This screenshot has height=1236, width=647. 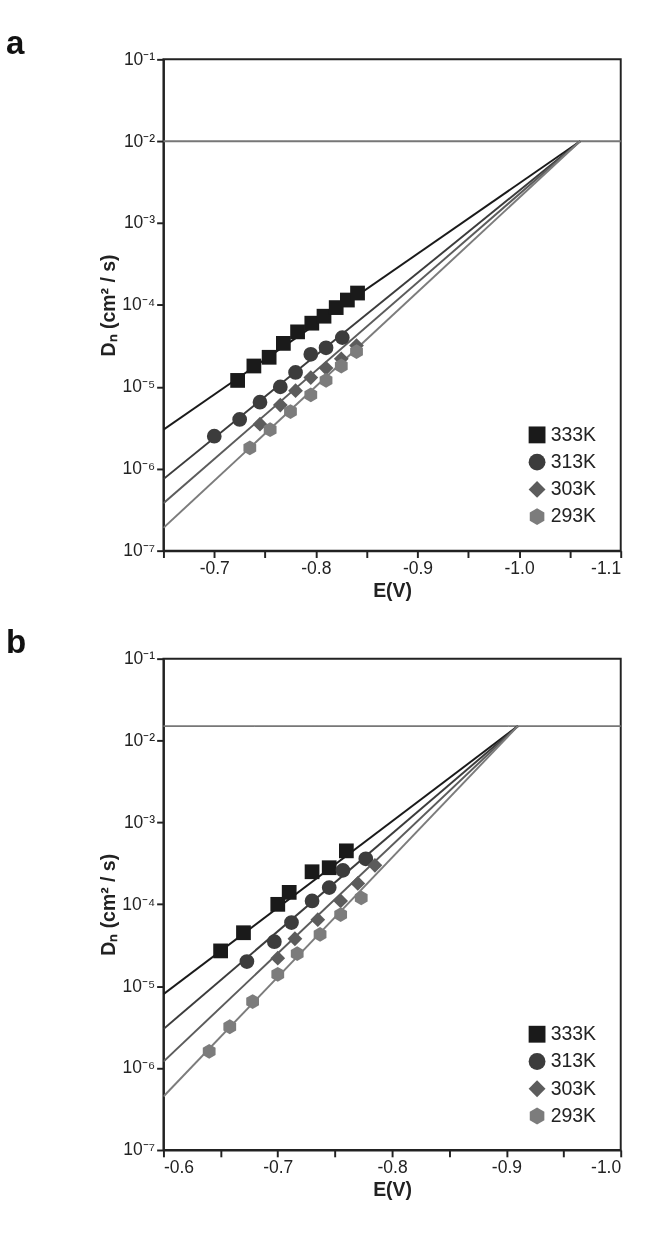 I want to click on x-tick-label: -1.1, so click(x=606, y=567).